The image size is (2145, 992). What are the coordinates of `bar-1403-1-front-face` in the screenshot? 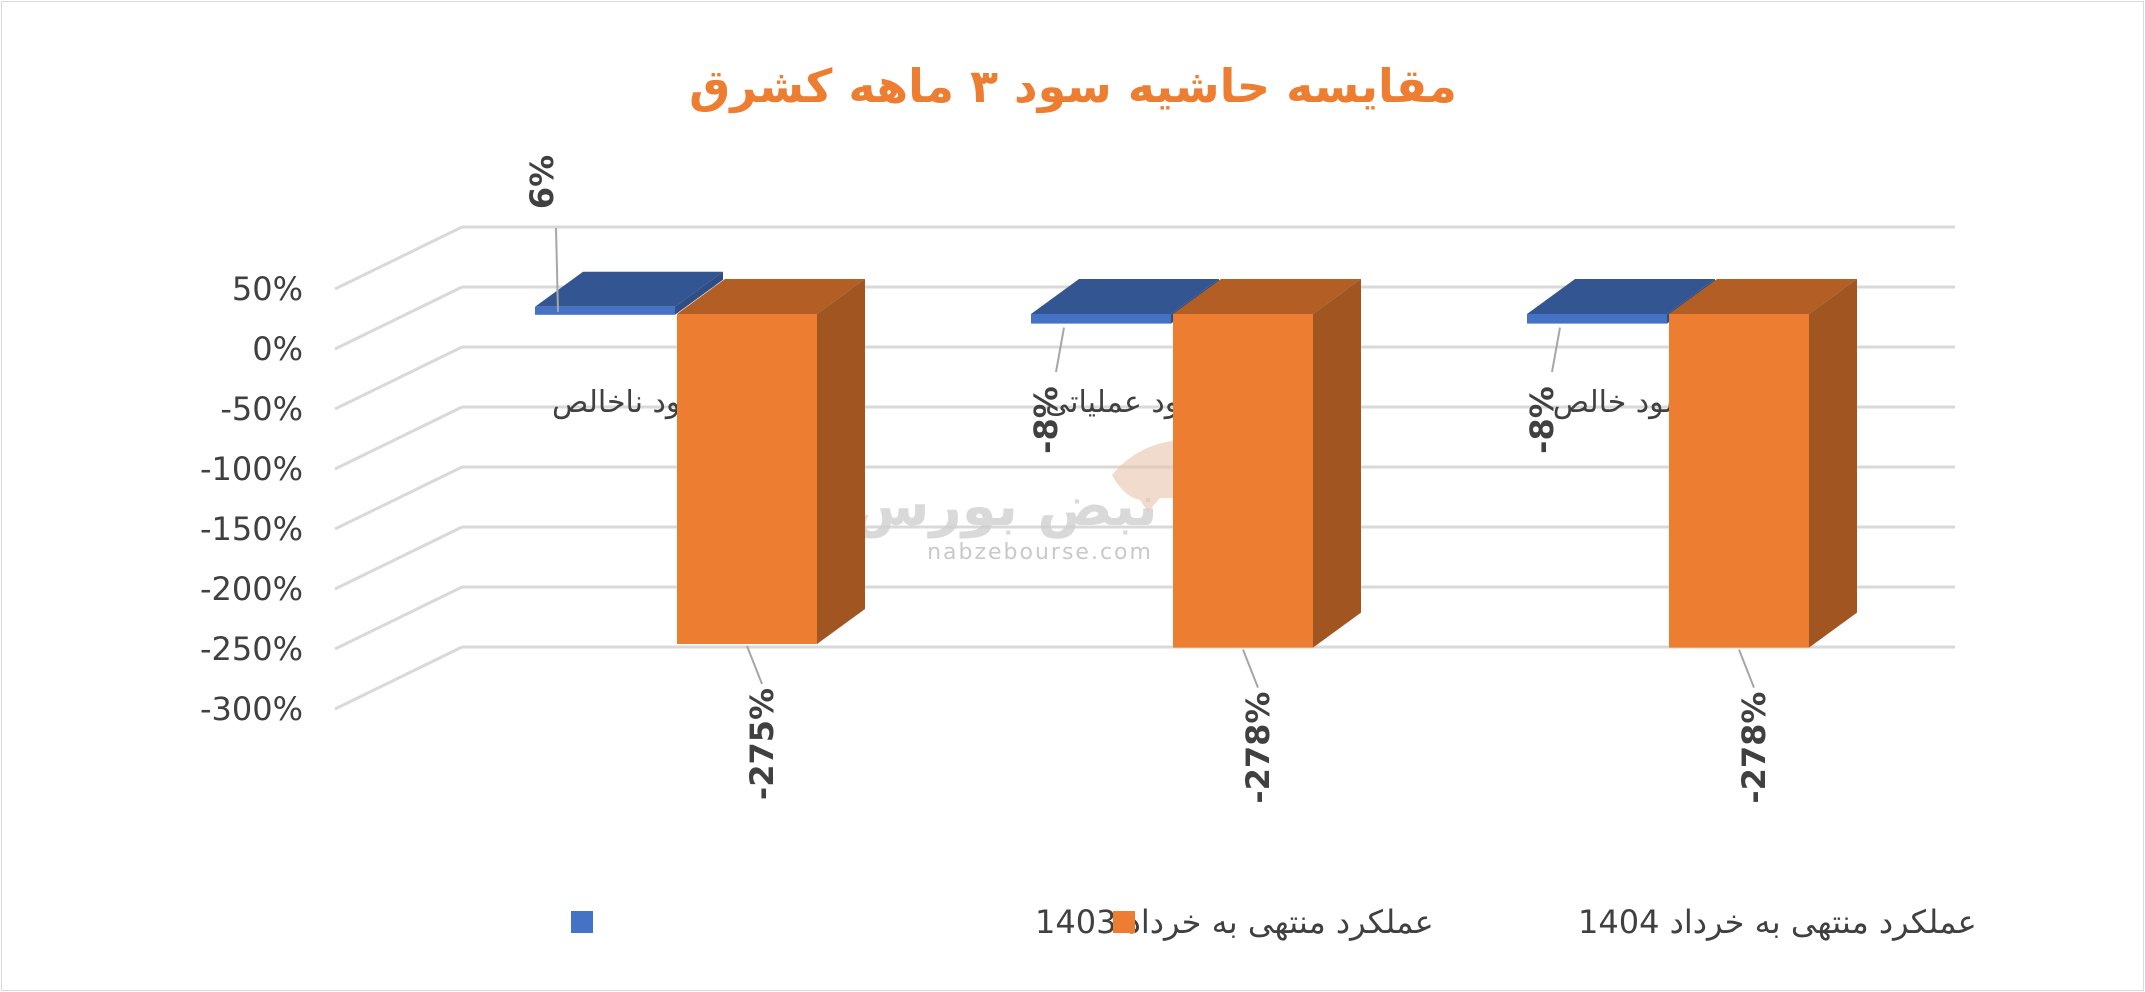 It's located at (605, 310).